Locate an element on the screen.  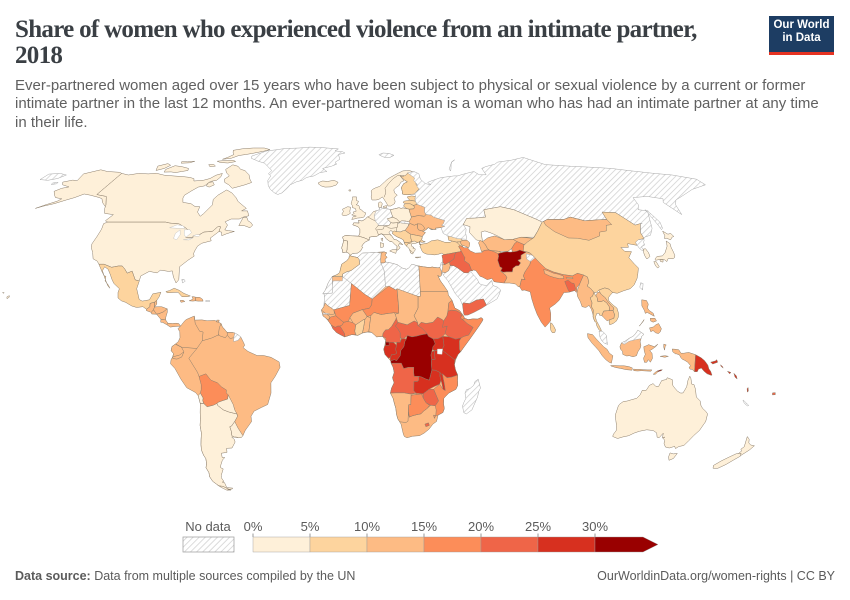
svg-text: 10% is located at coordinates (367, 526).